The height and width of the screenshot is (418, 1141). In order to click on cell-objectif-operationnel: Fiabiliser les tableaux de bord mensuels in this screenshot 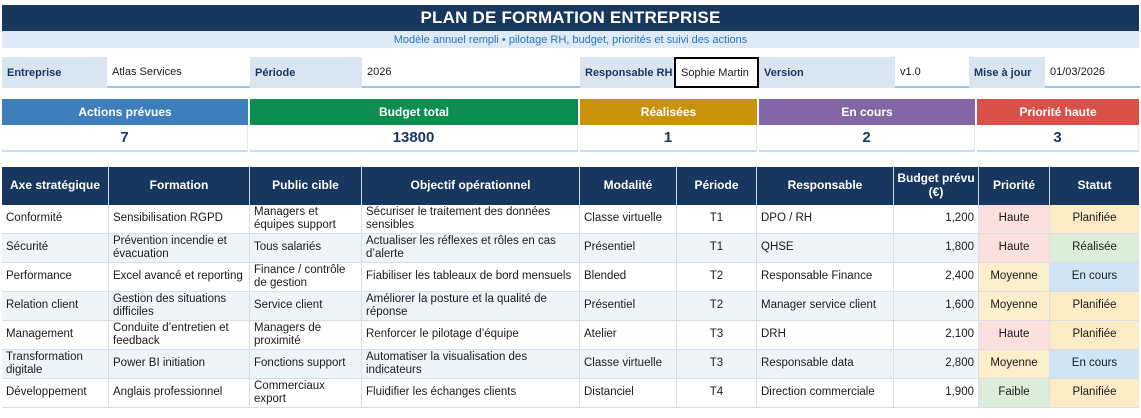, I will do `click(471, 277)`.